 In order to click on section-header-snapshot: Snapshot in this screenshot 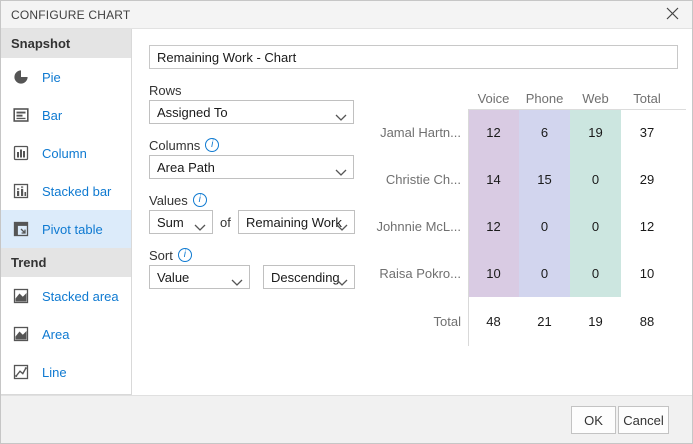, I will do `click(66, 43)`.